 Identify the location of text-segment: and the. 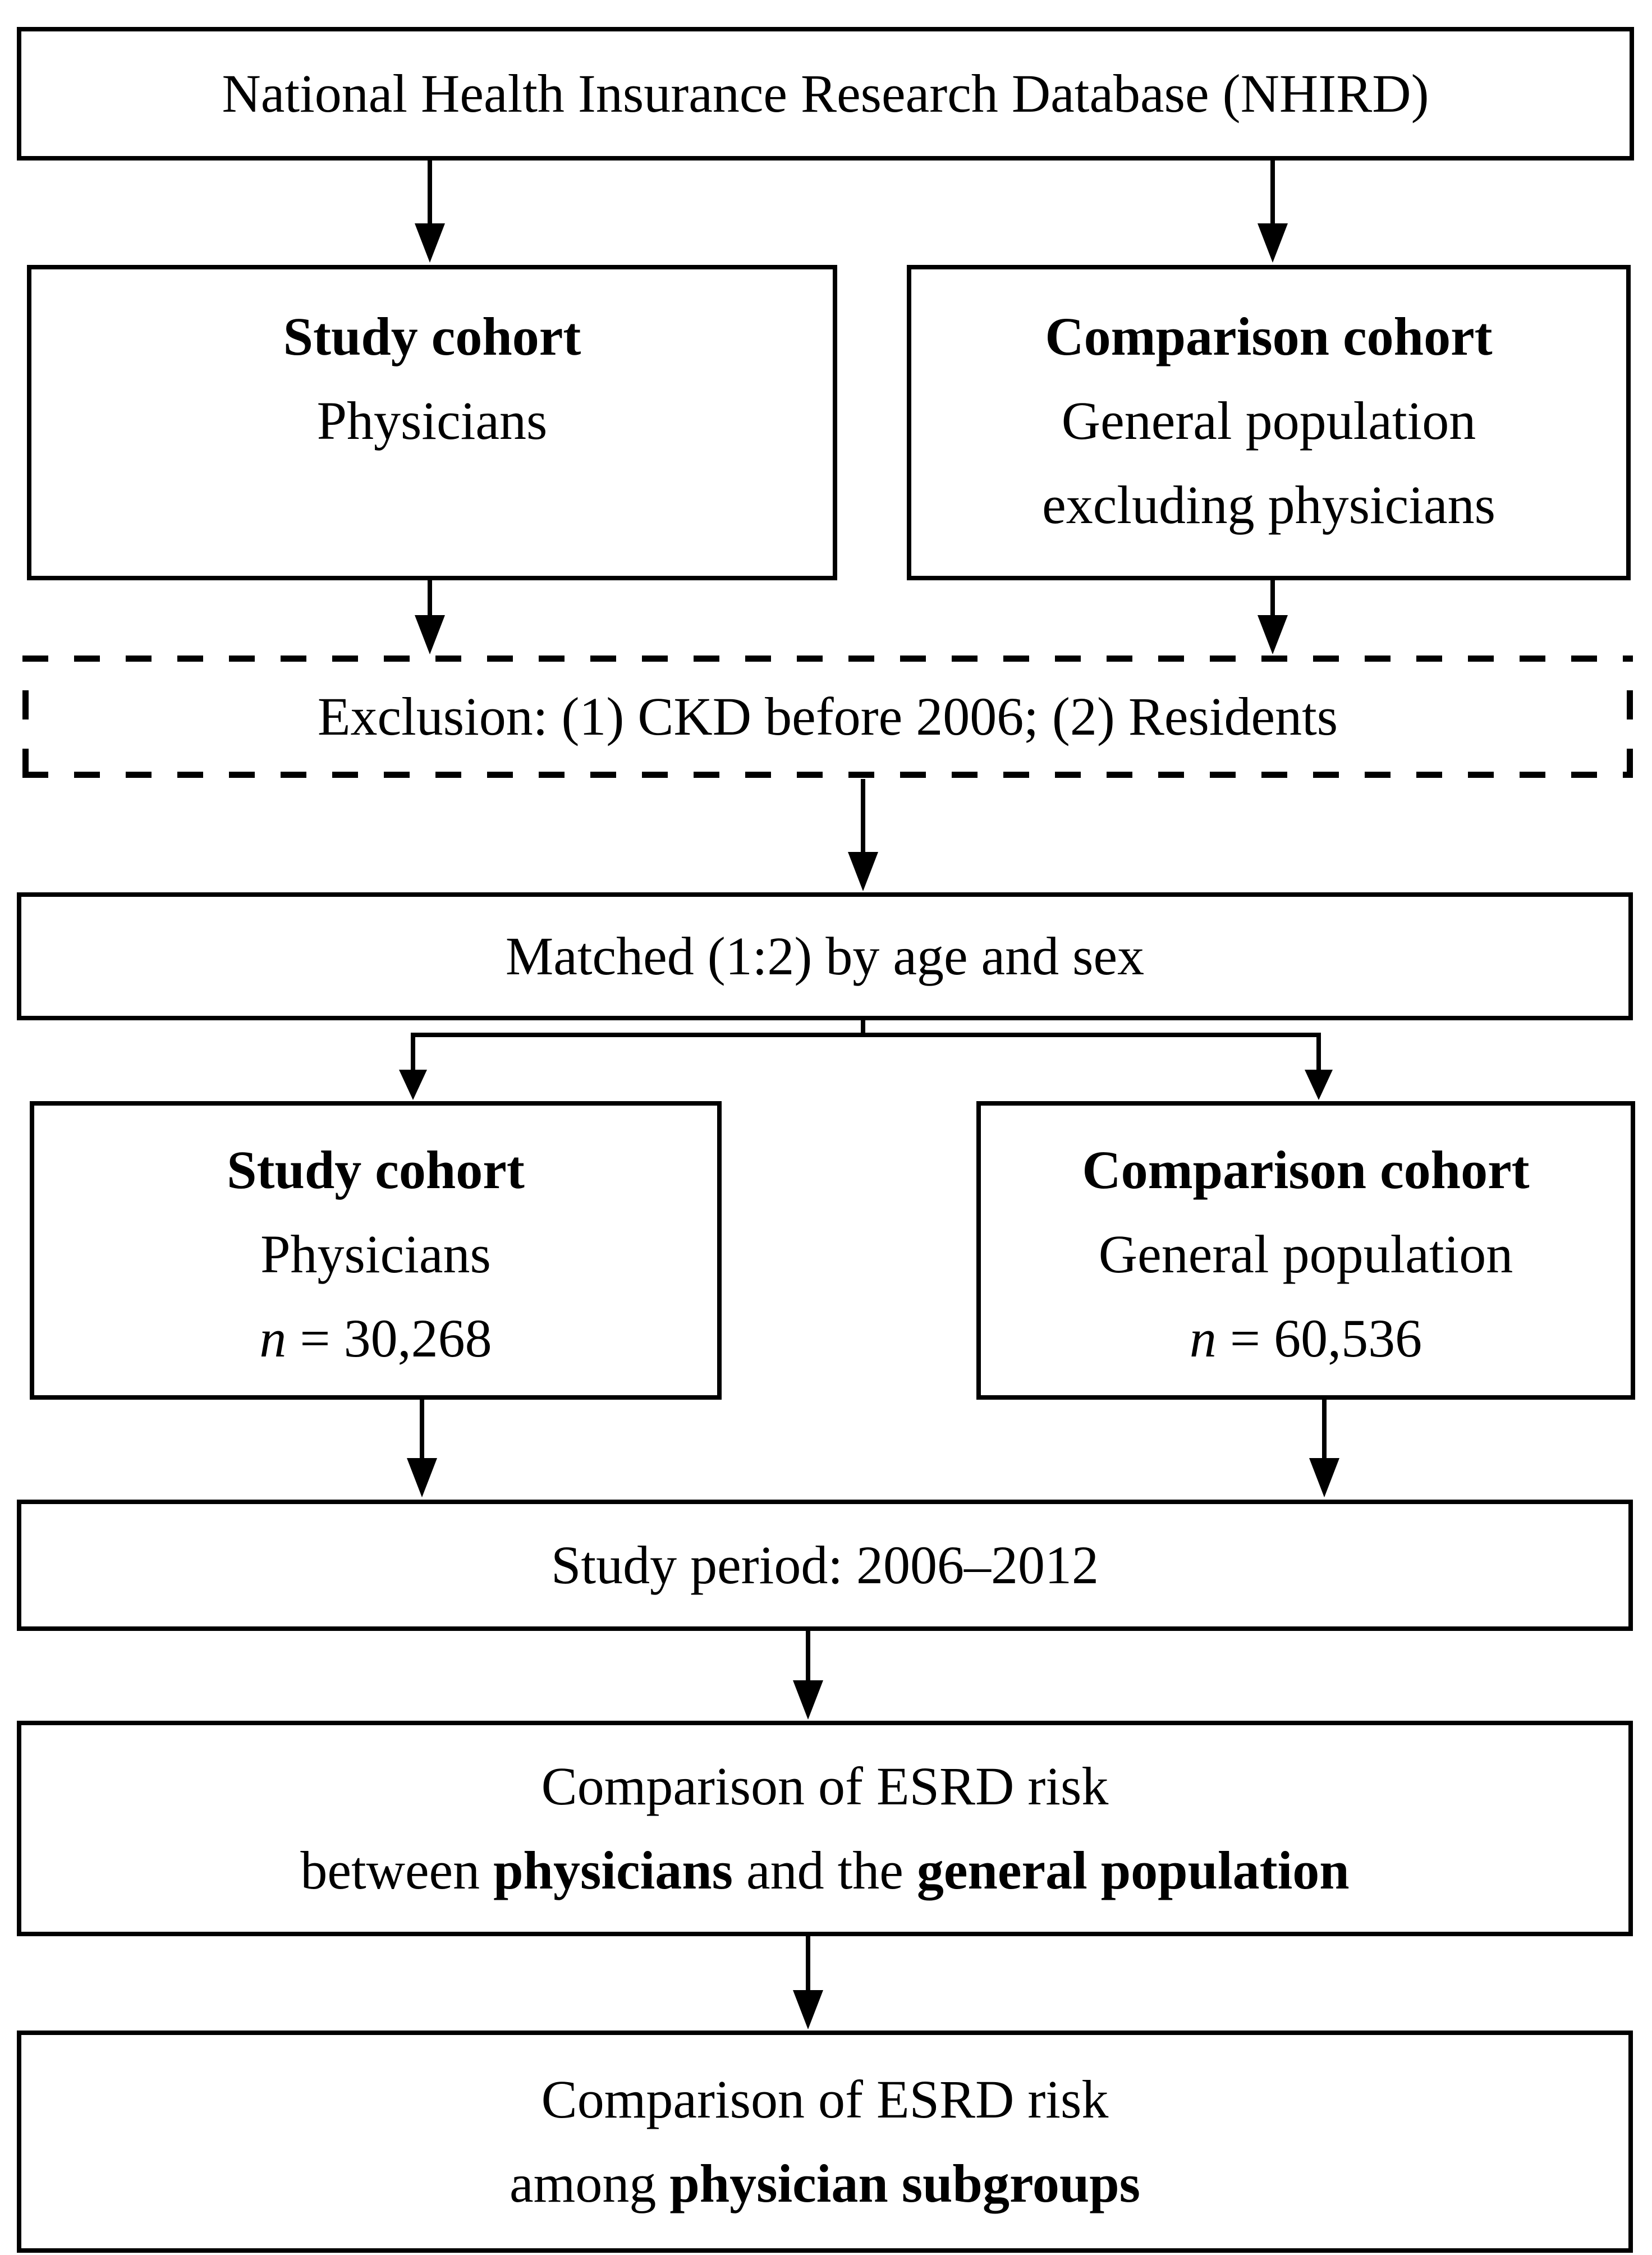
(825, 1870).